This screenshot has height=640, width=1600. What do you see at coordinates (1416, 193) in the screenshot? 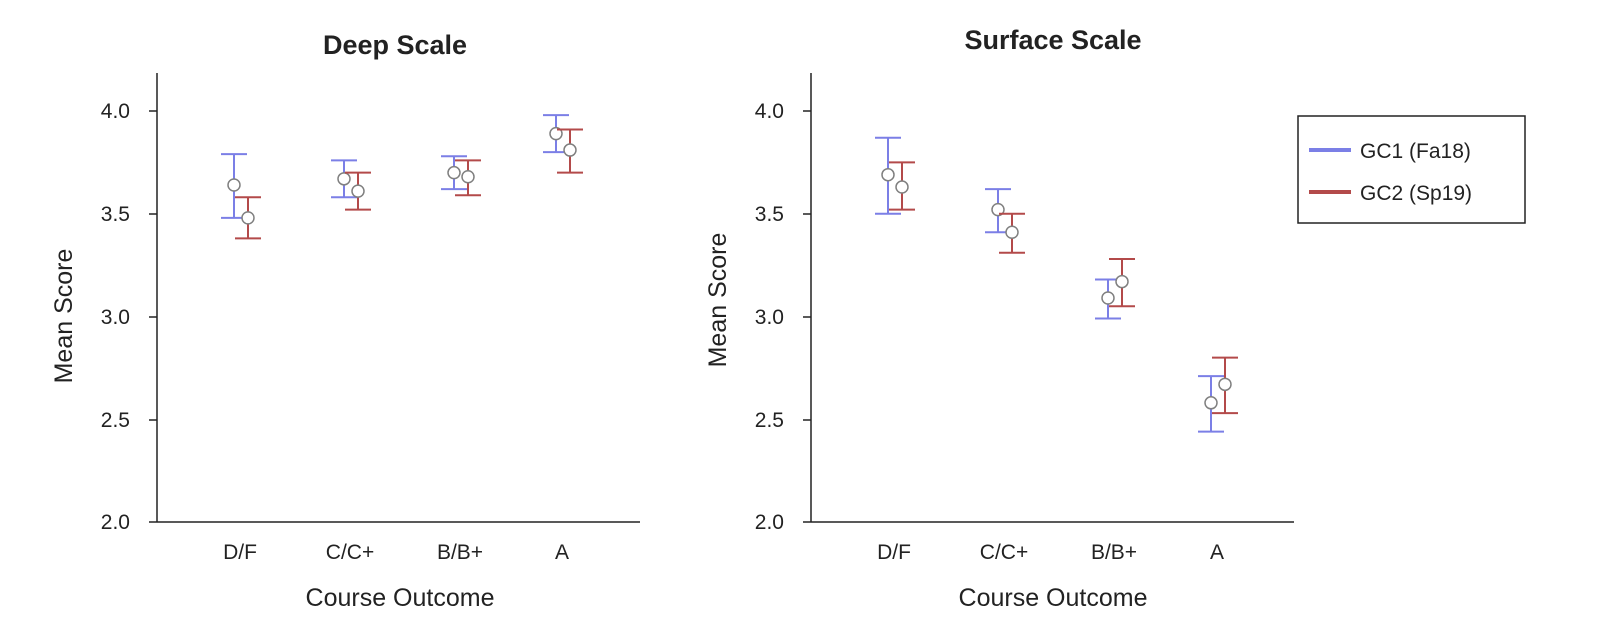
I see `legend-label: GC2 (Sp19)` at bounding box center [1416, 193].